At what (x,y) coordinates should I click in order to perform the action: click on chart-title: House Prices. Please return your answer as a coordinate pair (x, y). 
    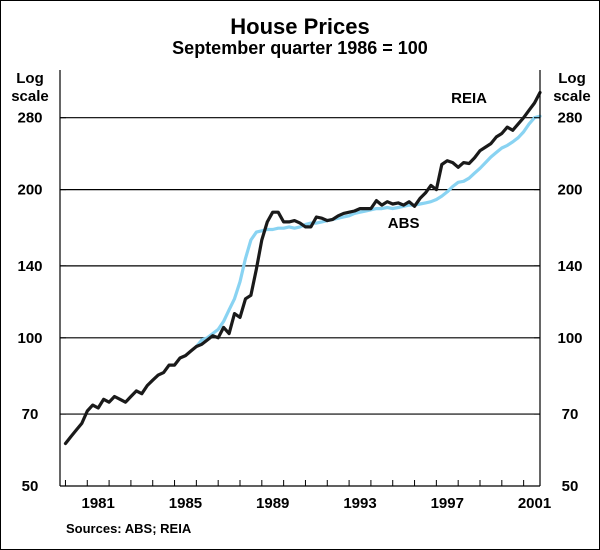
    Looking at the image, I should click on (300, 26).